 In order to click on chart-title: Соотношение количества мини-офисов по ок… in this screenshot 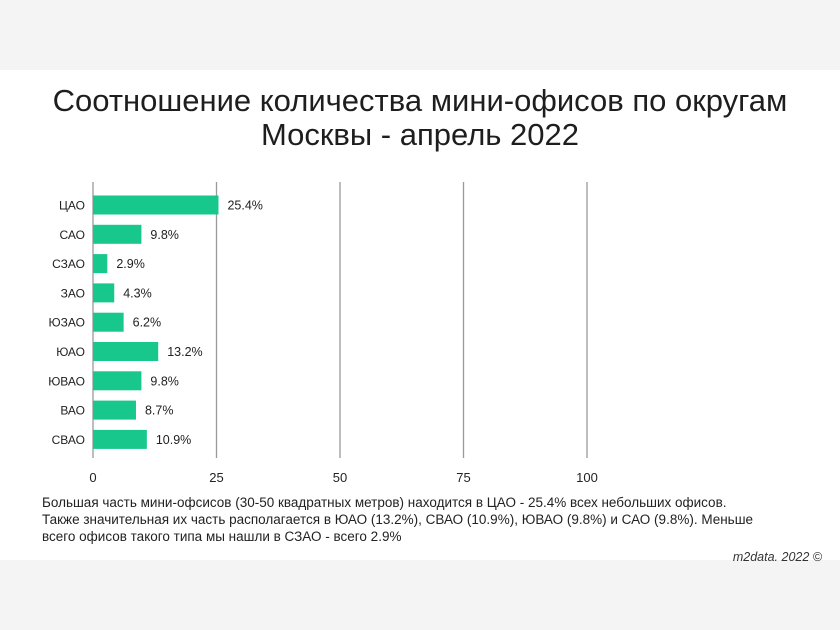, I will do `click(420, 118)`.